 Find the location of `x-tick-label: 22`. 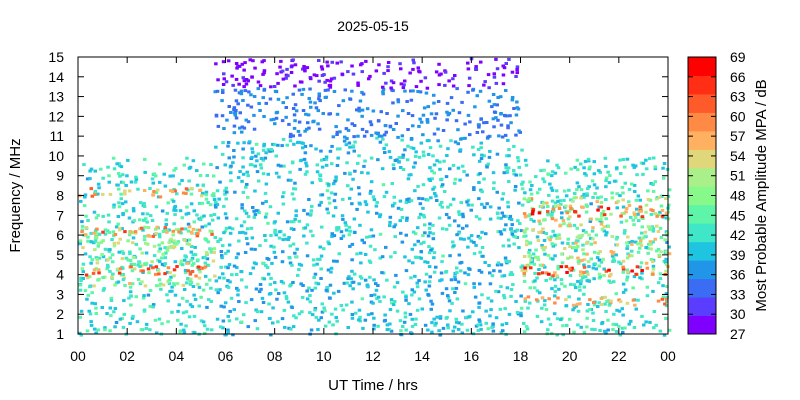

x-tick-label: 22 is located at coordinates (619, 356).